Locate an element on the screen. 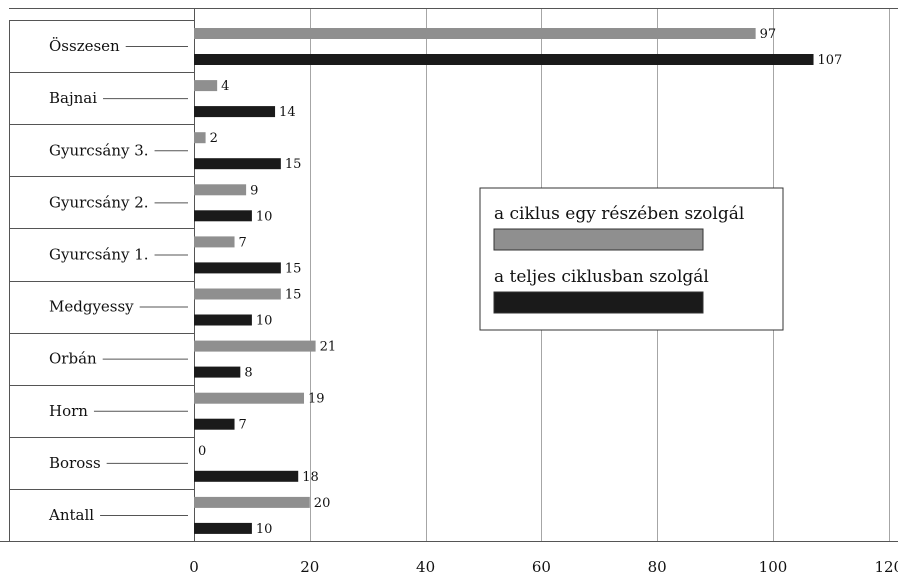 The height and width of the screenshot is (577, 898). category-label-bajnai: Bajnai is located at coordinates (73, 98).